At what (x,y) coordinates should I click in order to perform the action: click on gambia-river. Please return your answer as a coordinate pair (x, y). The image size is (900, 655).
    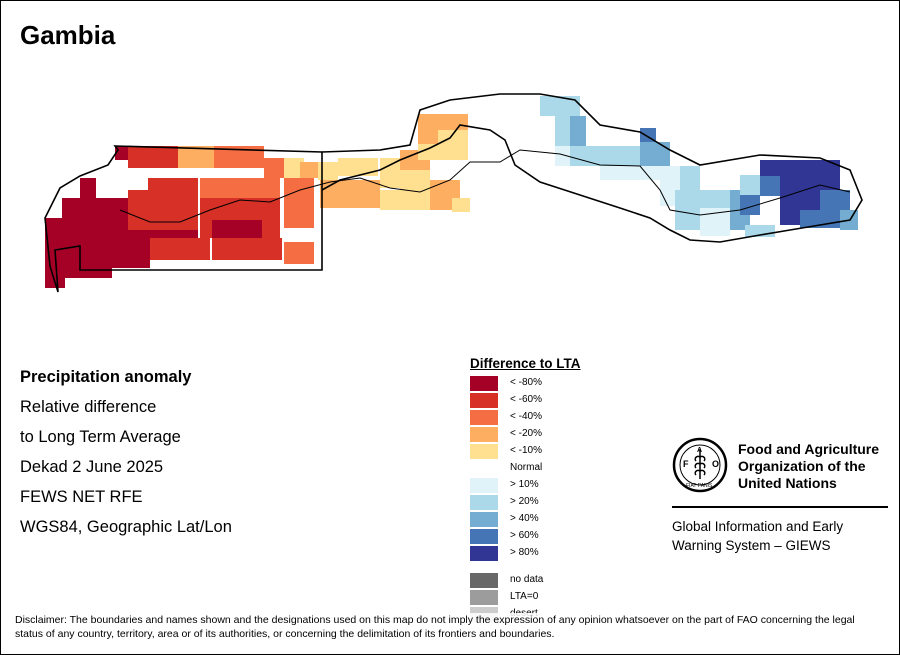
    Looking at the image, I should click on (485, 186).